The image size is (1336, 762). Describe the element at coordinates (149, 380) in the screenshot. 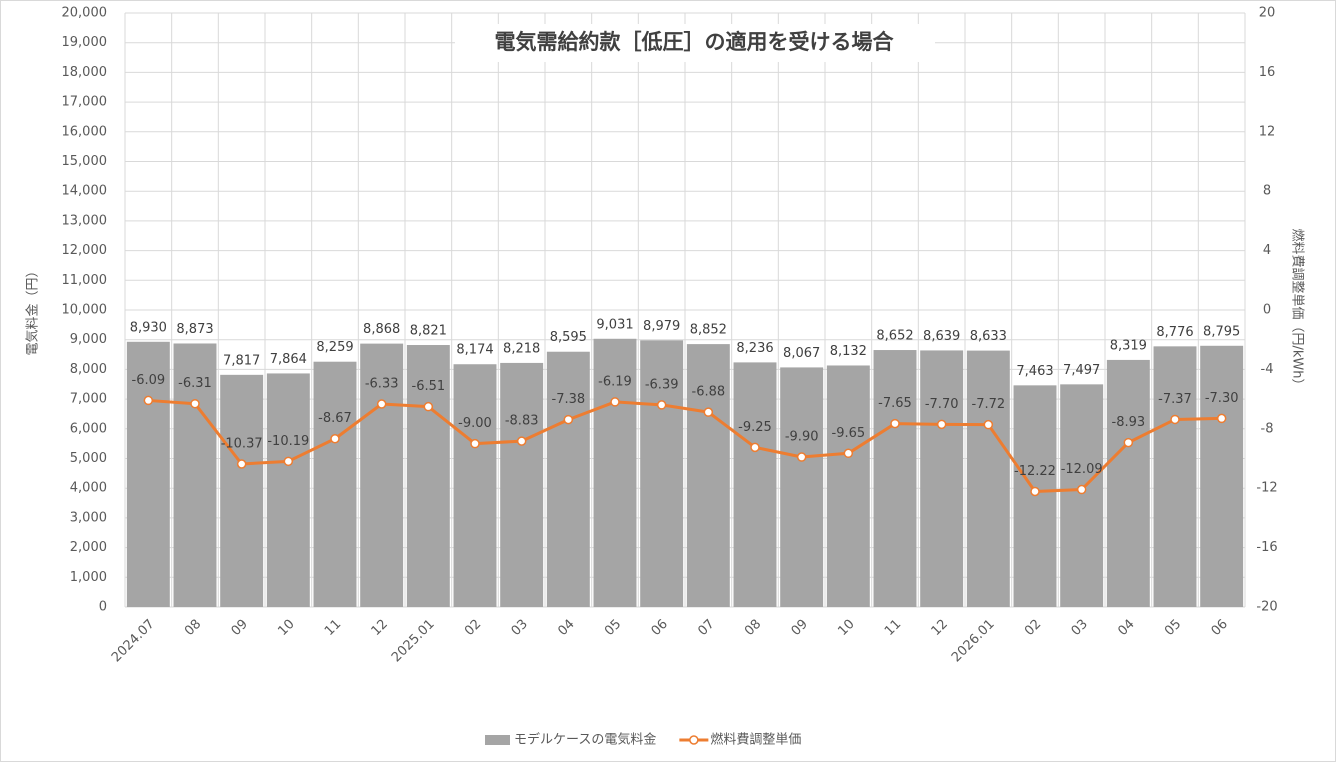

I see `line-value-label: -6.09` at that location.